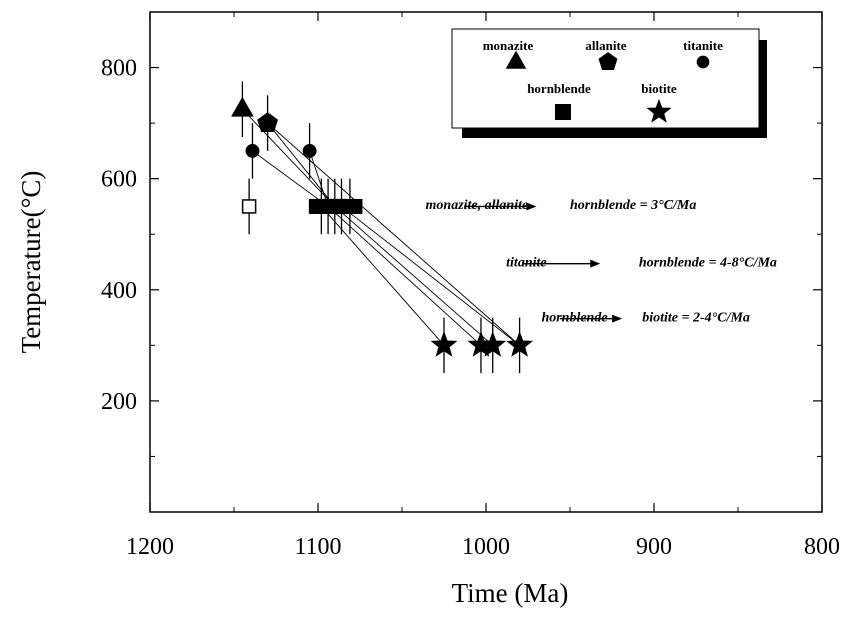 This screenshot has width=861, height=618. Describe the element at coordinates (119, 180) in the screenshot. I see `y-tick-label: 600` at that location.